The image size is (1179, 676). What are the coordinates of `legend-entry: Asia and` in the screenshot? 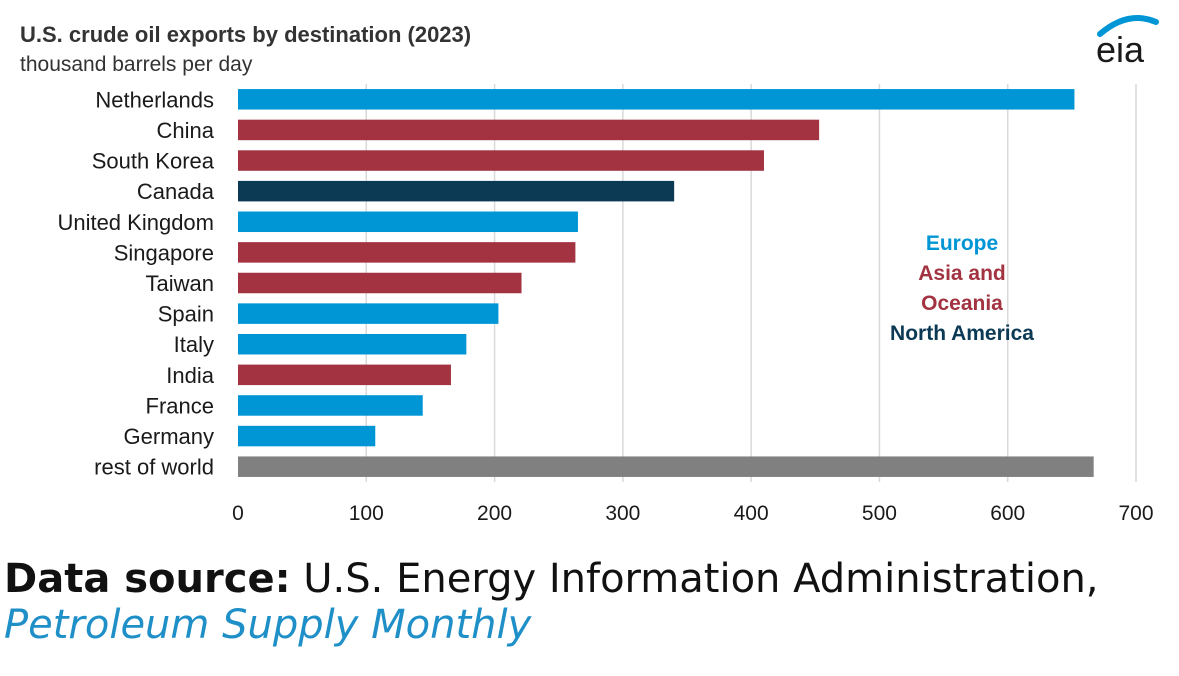 It's located at (962, 273).